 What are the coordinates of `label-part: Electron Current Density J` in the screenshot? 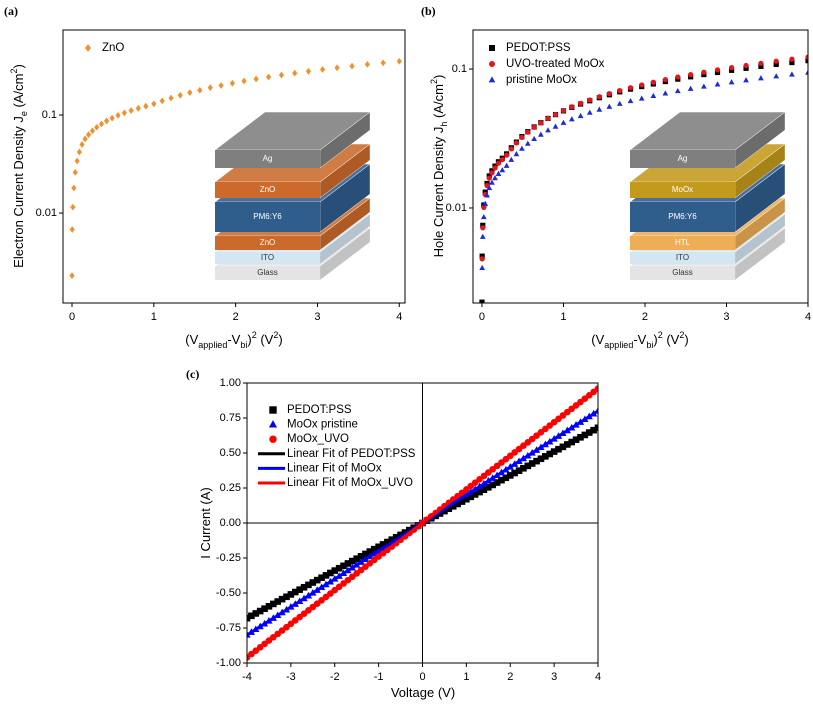 It's located at (18, 192).